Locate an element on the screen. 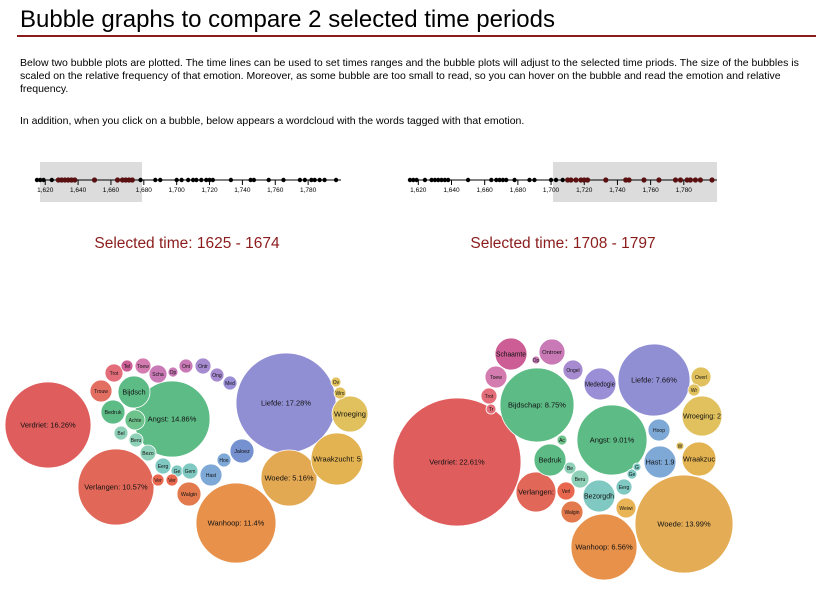 The width and height of the screenshot is (833, 609). emotion-bubble-label: Weiwi is located at coordinates (625, 509).